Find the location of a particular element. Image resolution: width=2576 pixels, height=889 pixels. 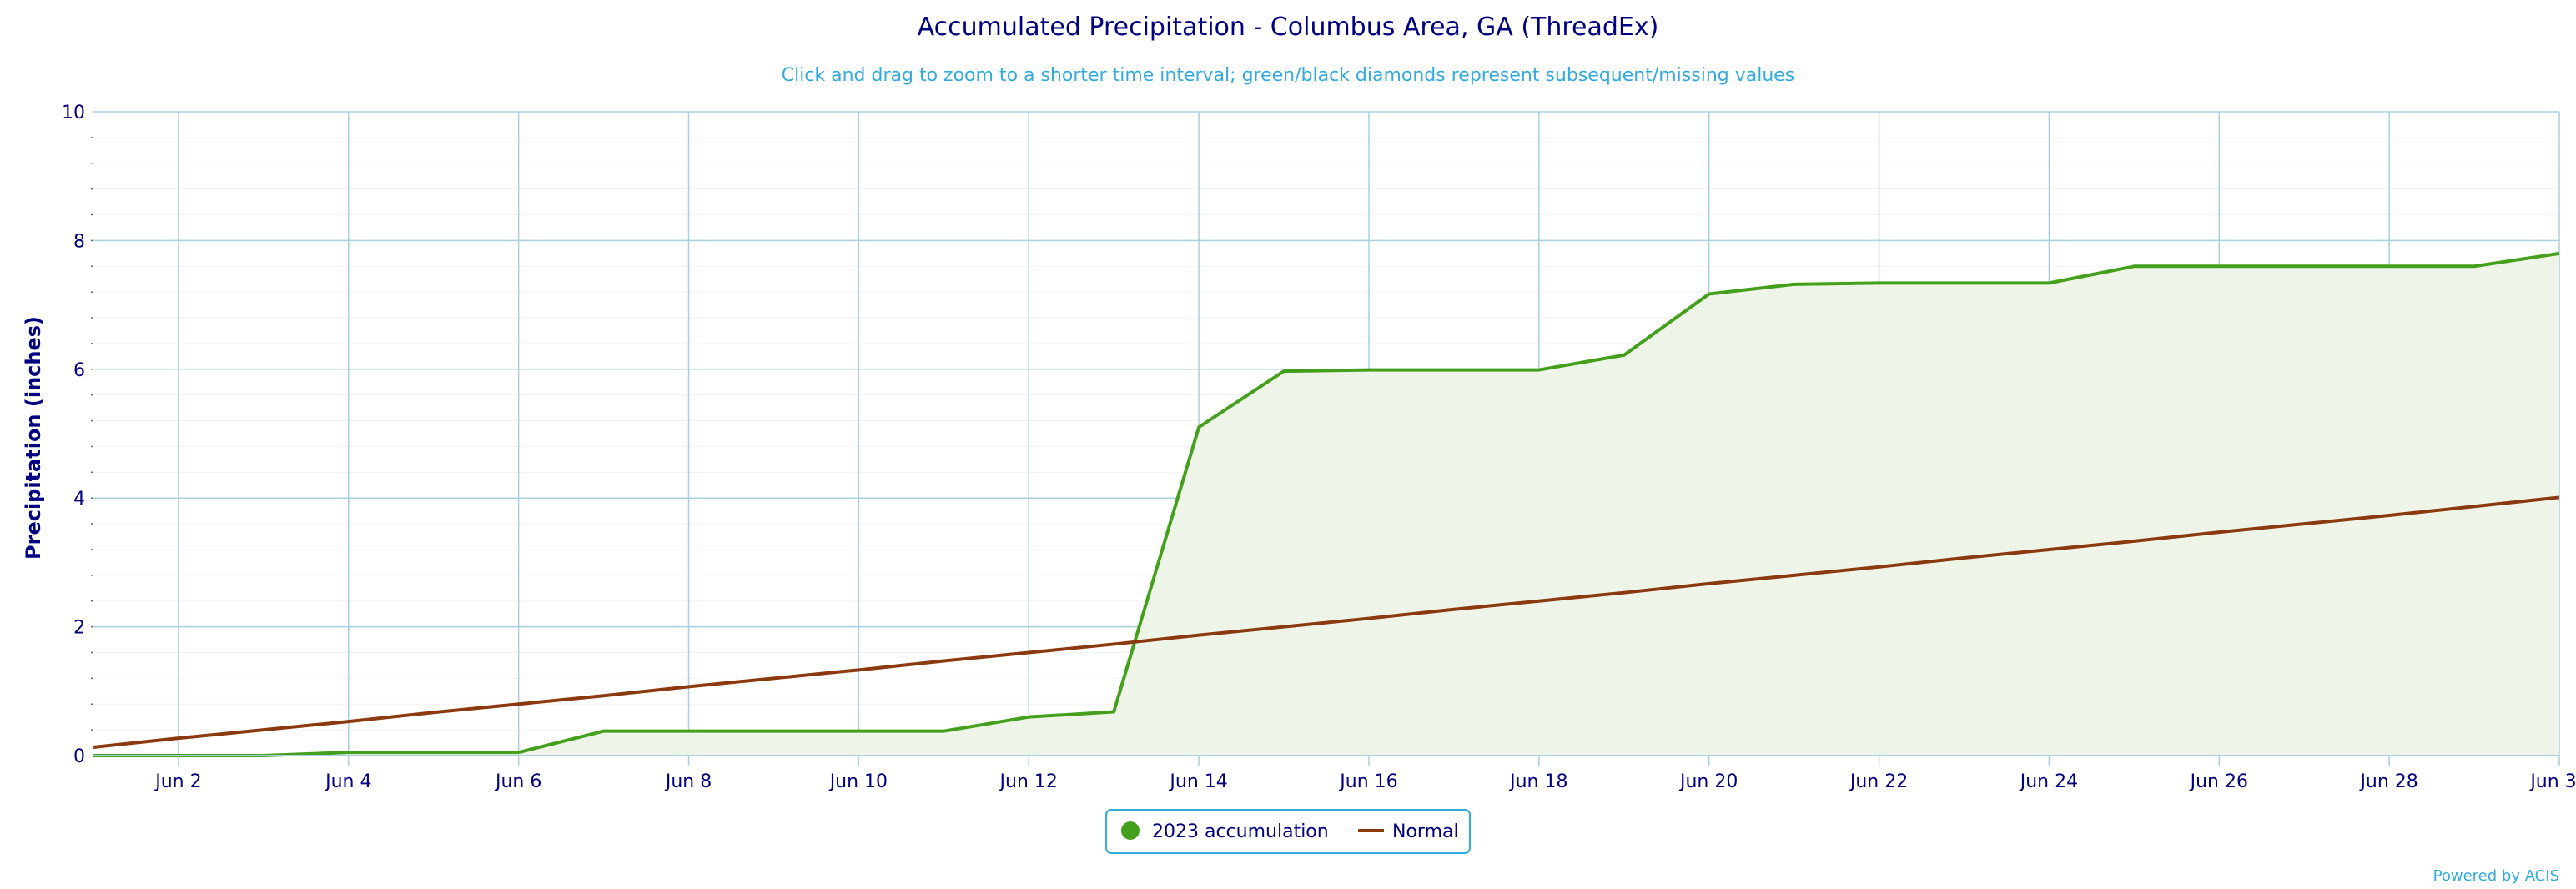

x-tick-label: Jun 8 is located at coordinates (688, 781).